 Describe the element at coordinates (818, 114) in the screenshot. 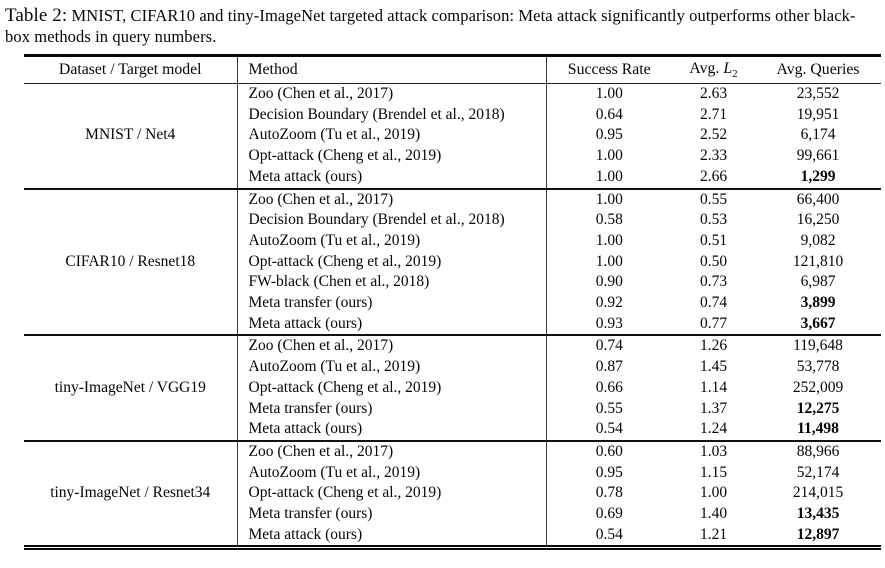

I see `avg-queries-cell: 19,951` at that location.